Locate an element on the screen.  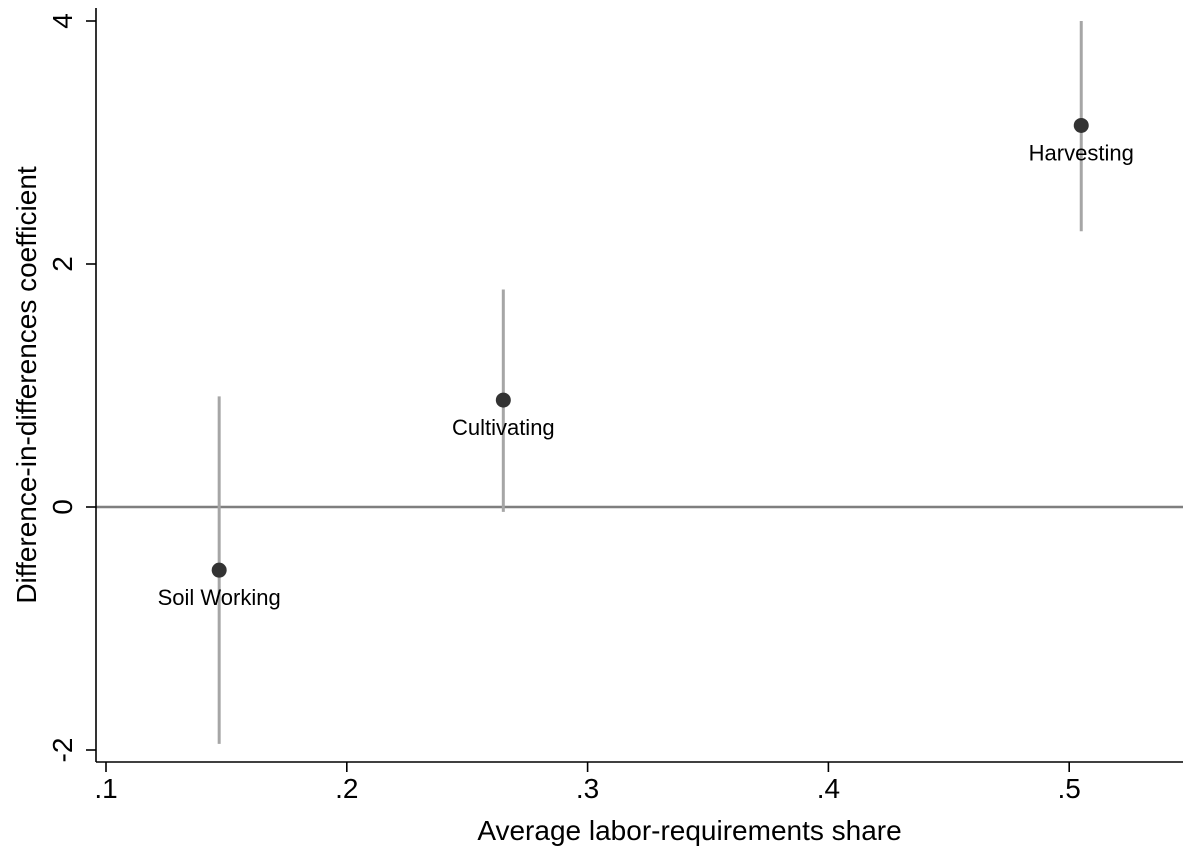
point-label-soil-working: Soil Working is located at coordinates (219, 597).